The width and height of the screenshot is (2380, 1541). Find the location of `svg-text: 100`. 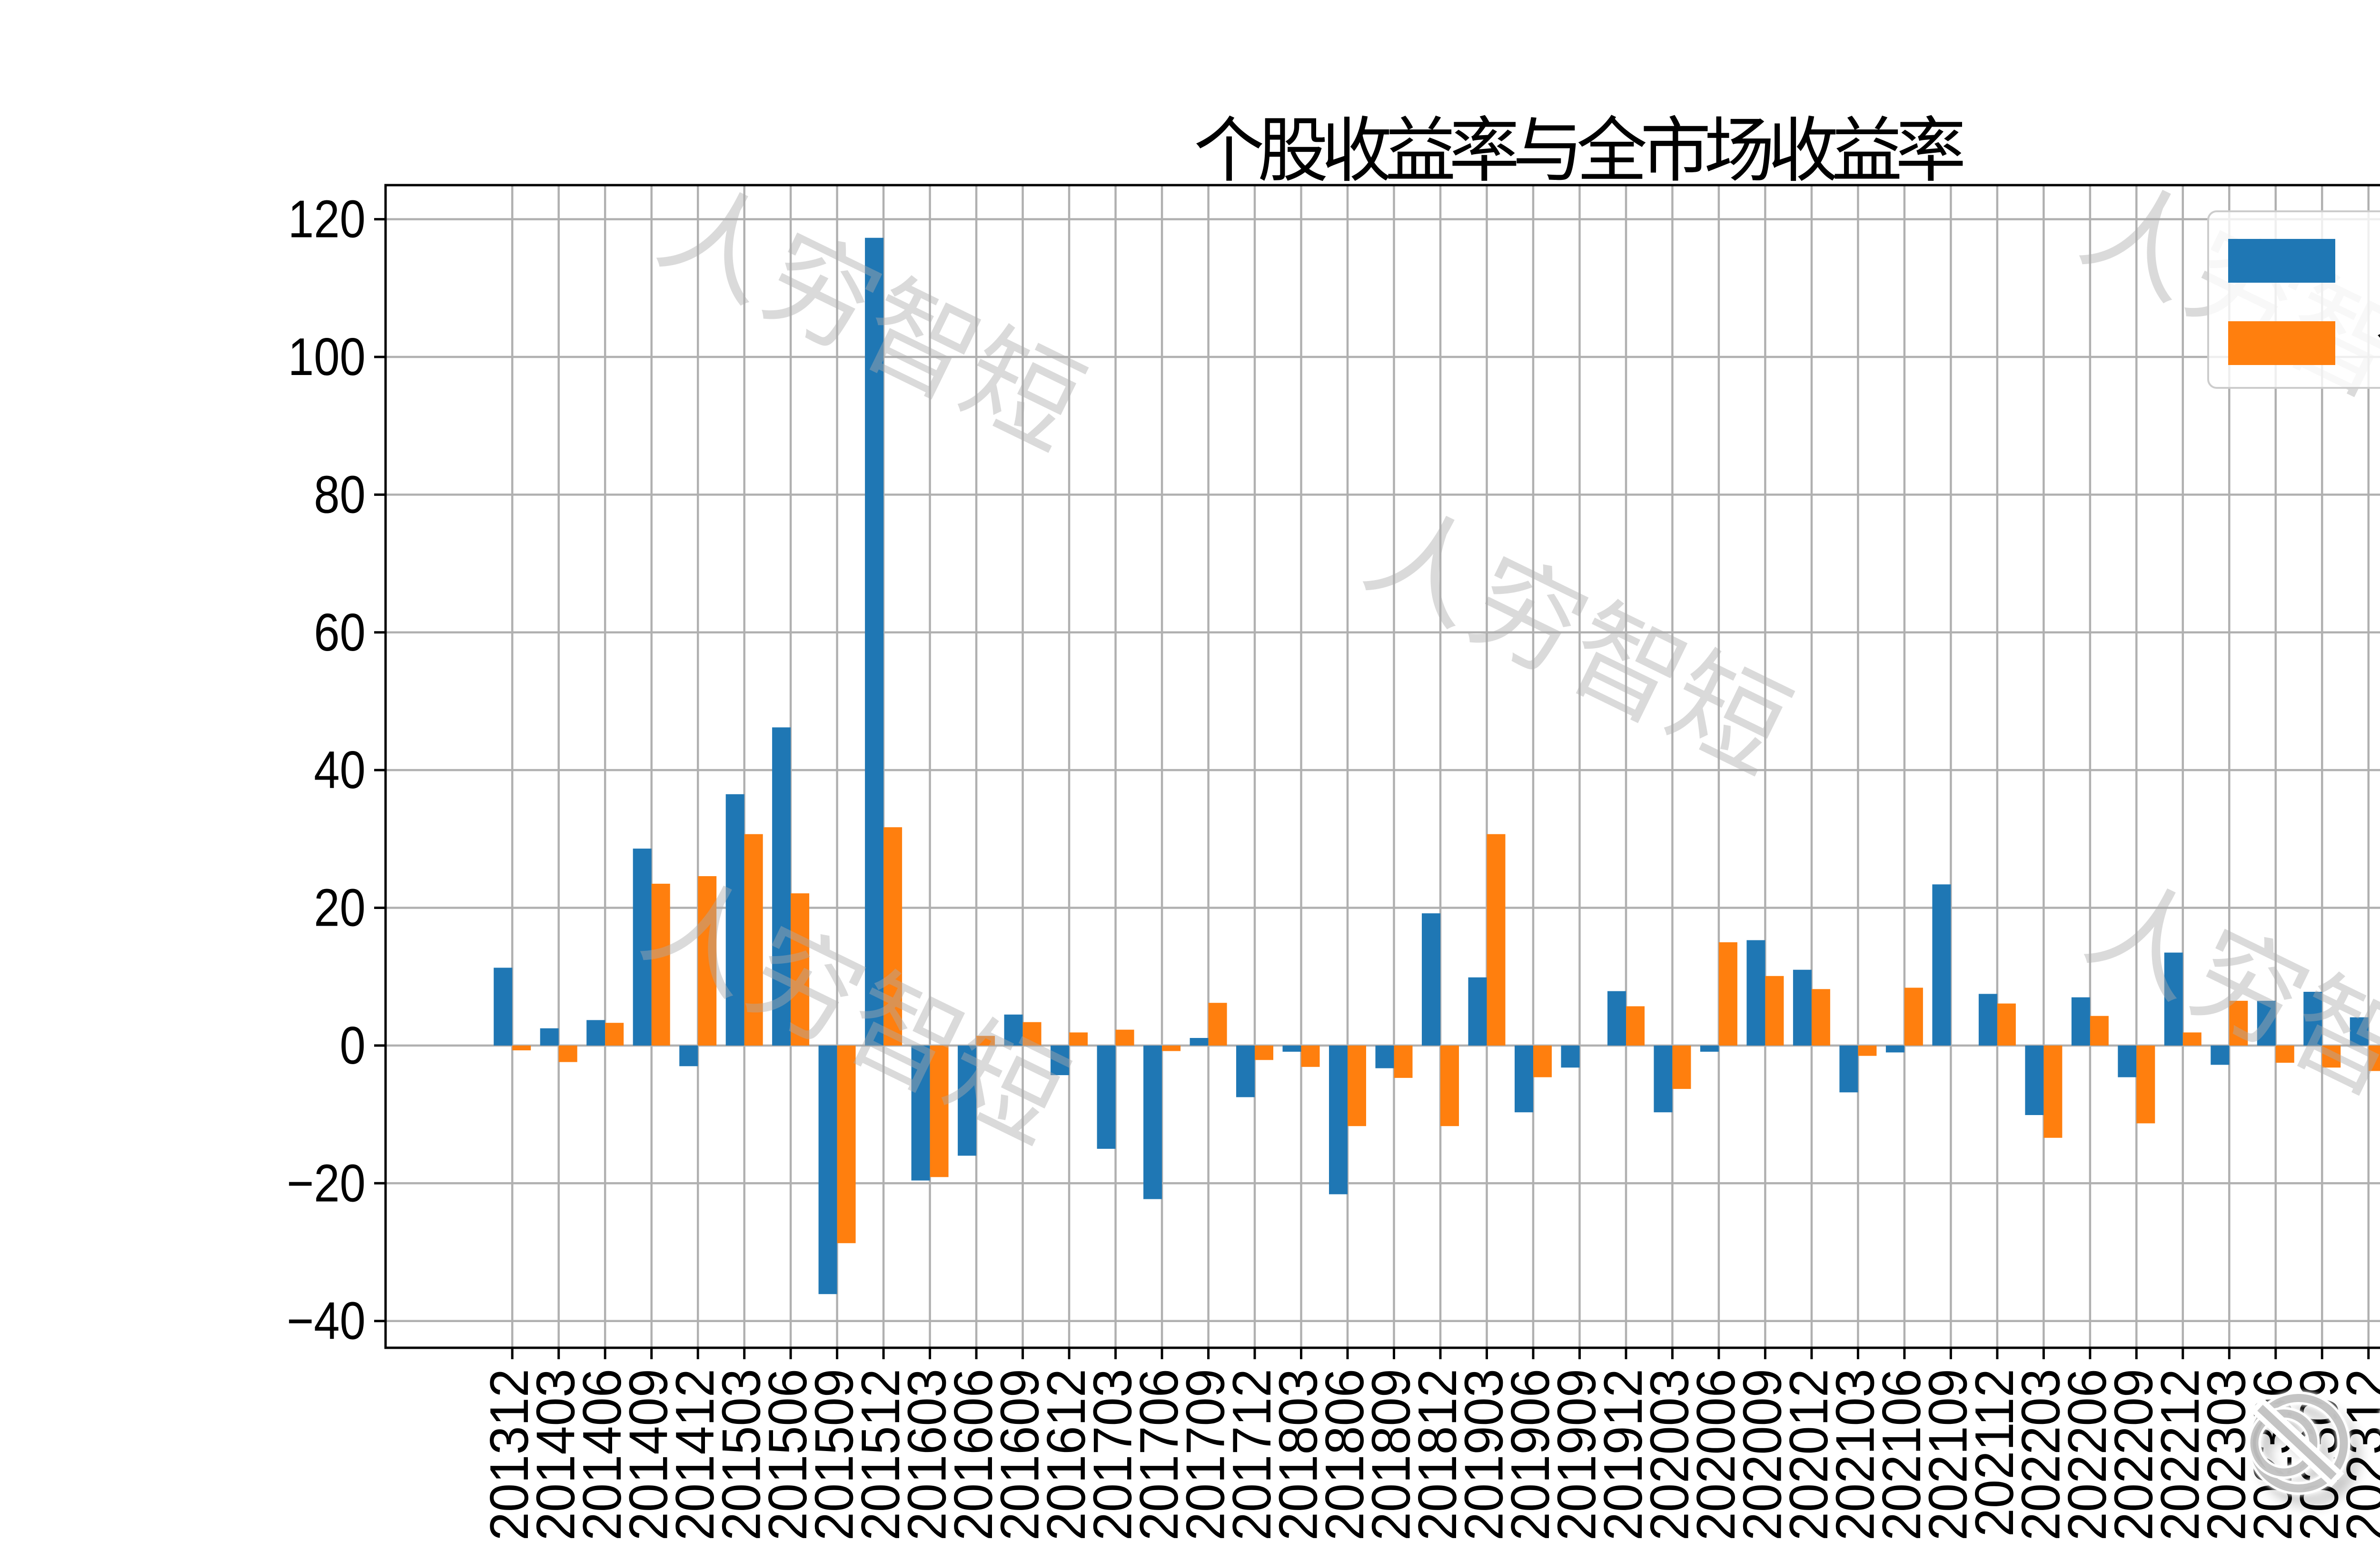

svg-text: 100 is located at coordinates (327, 356).